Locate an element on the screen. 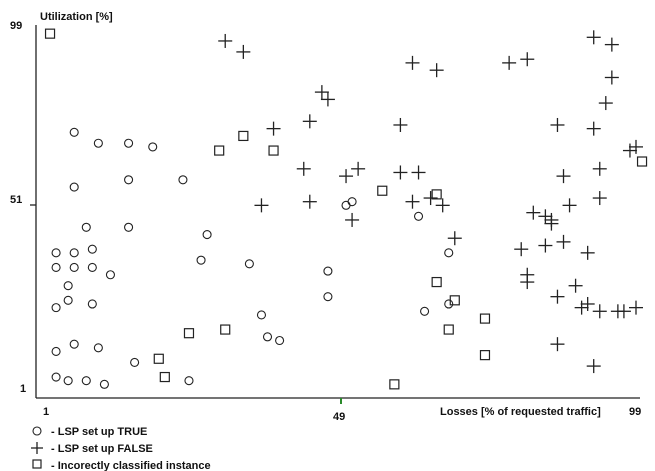  legend-label-incorrect: - Incorectly classified instance is located at coordinates (131, 465).